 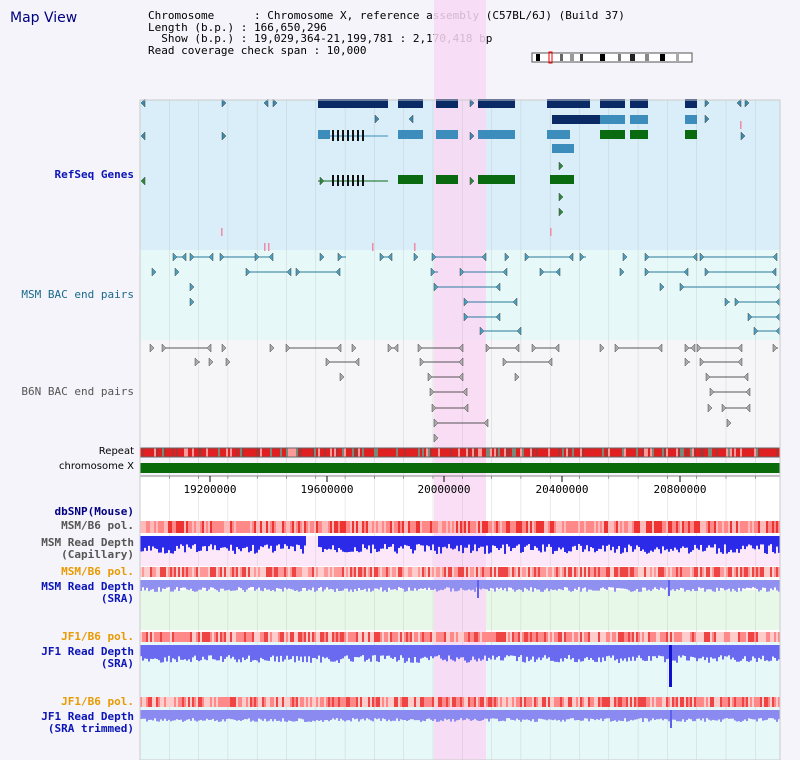 What do you see at coordinates (97, 571) in the screenshot?
I see `track-label-msm-b6-pol-2: MSM/B6 pol.` at bounding box center [97, 571].